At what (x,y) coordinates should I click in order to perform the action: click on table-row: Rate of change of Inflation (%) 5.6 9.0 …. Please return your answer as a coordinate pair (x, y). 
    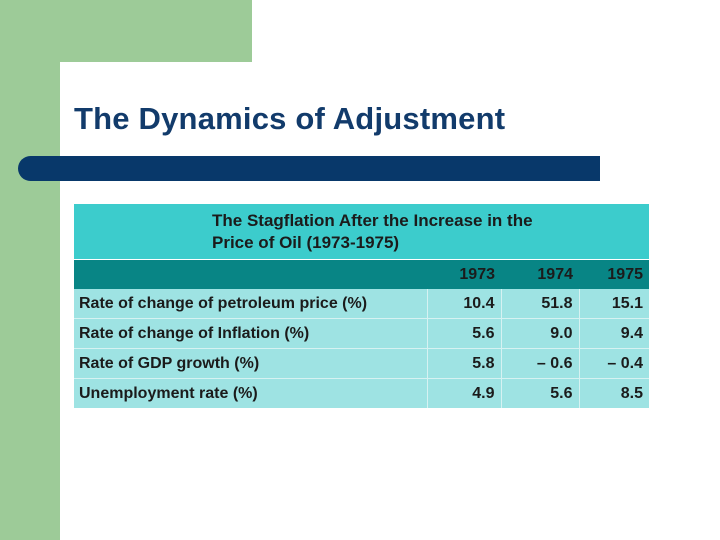
    Looking at the image, I should click on (361, 333).